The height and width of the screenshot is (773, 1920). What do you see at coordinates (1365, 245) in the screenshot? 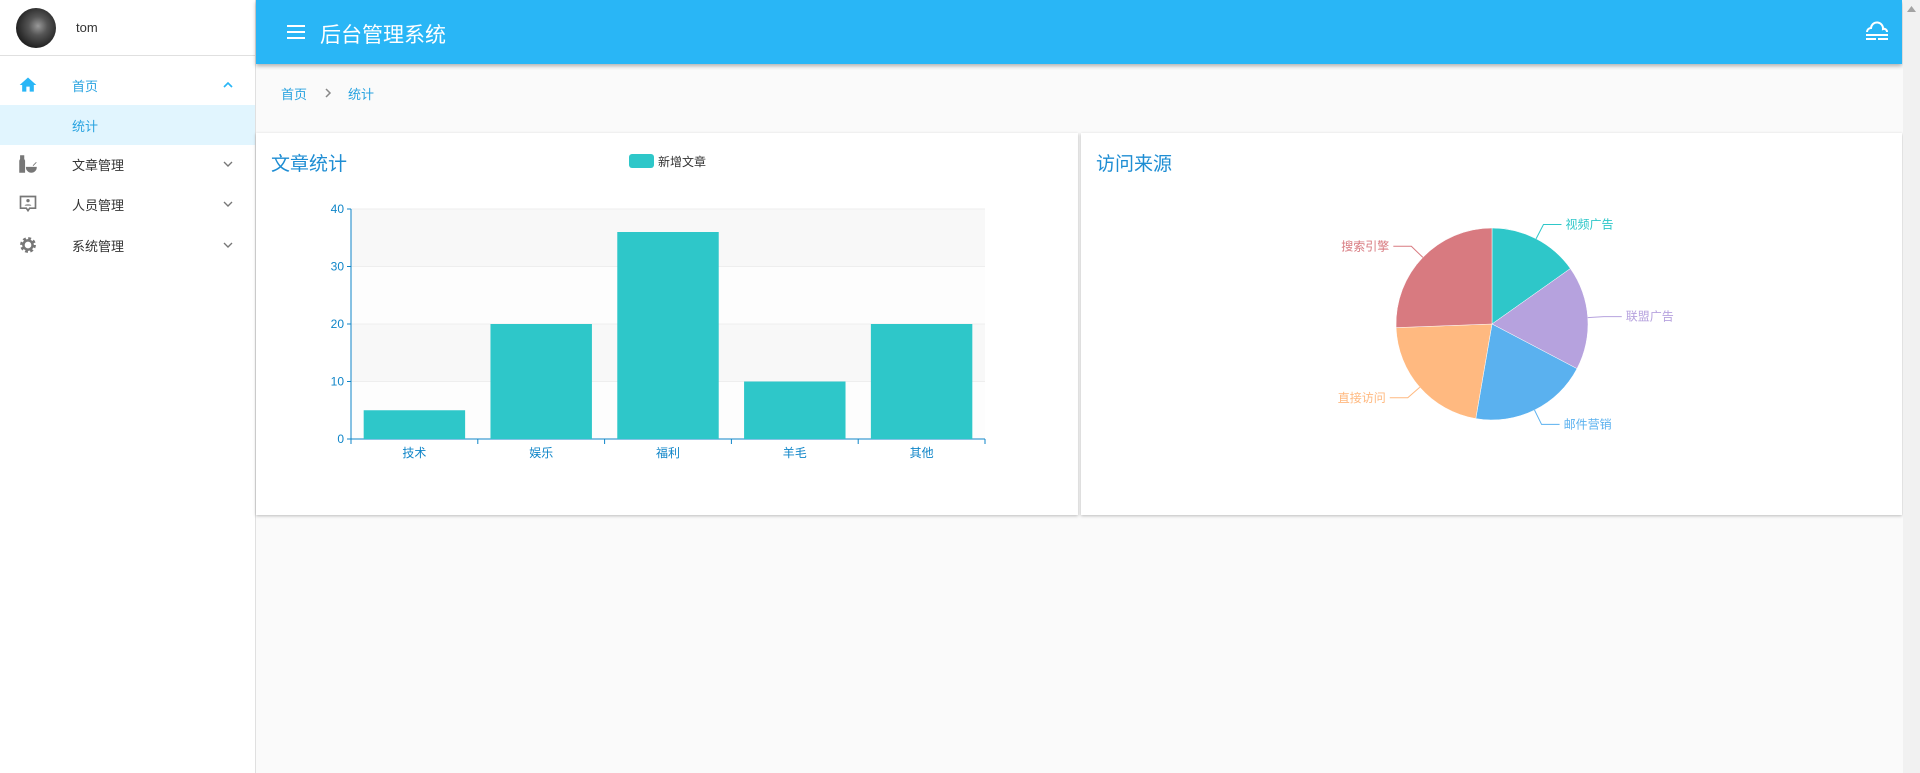
I see `slice-label: 搜索引擎` at bounding box center [1365, 245].